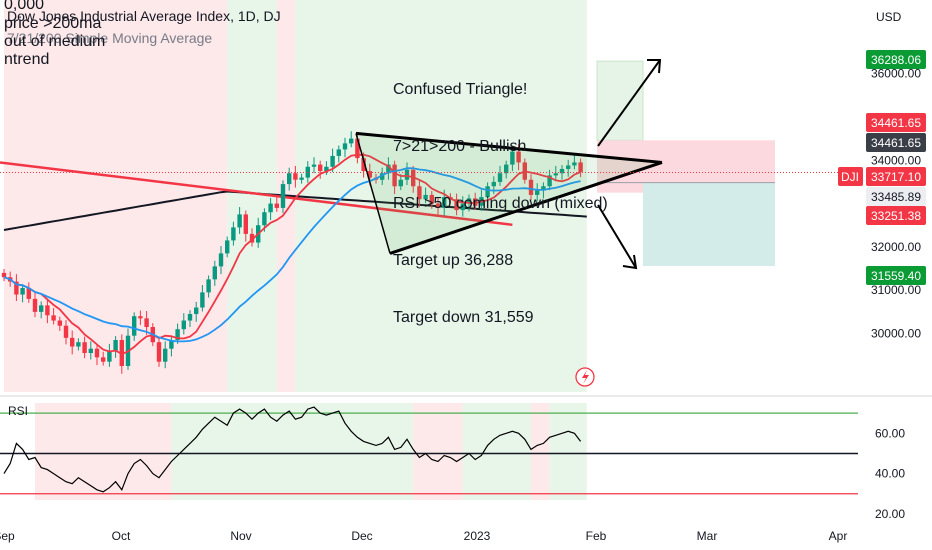  I want to click on price-axis-tick: 32000.00, so click(896, 247).